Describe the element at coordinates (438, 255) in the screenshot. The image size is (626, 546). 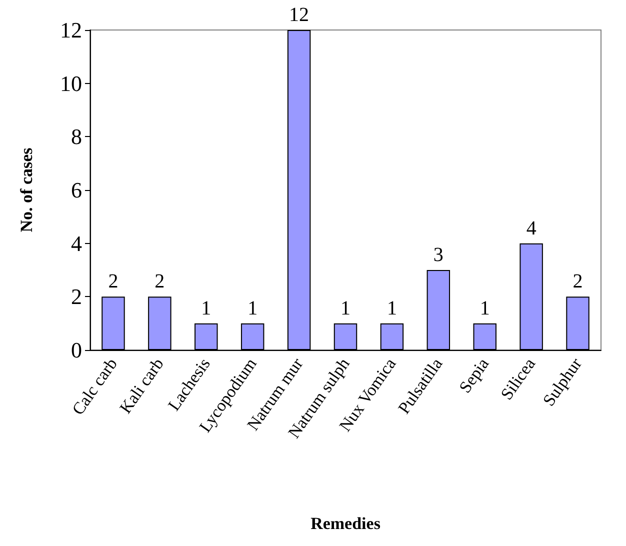
I see `data-label: 3` at that location.